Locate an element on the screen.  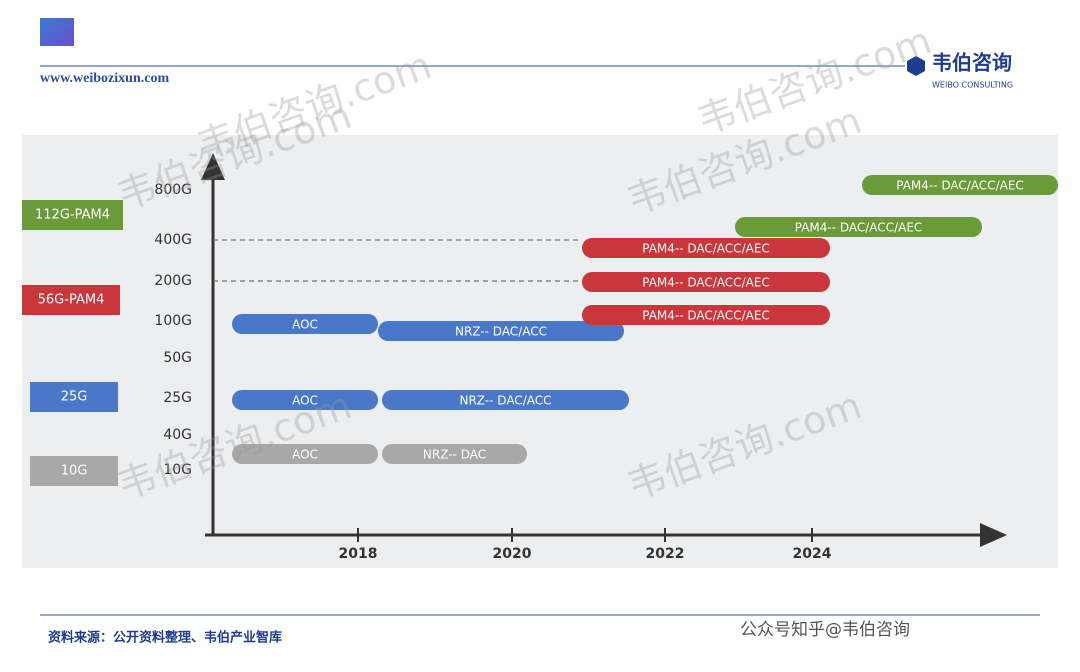
legend-label: 56G-PAM4 is located at coordinates (71, 300).